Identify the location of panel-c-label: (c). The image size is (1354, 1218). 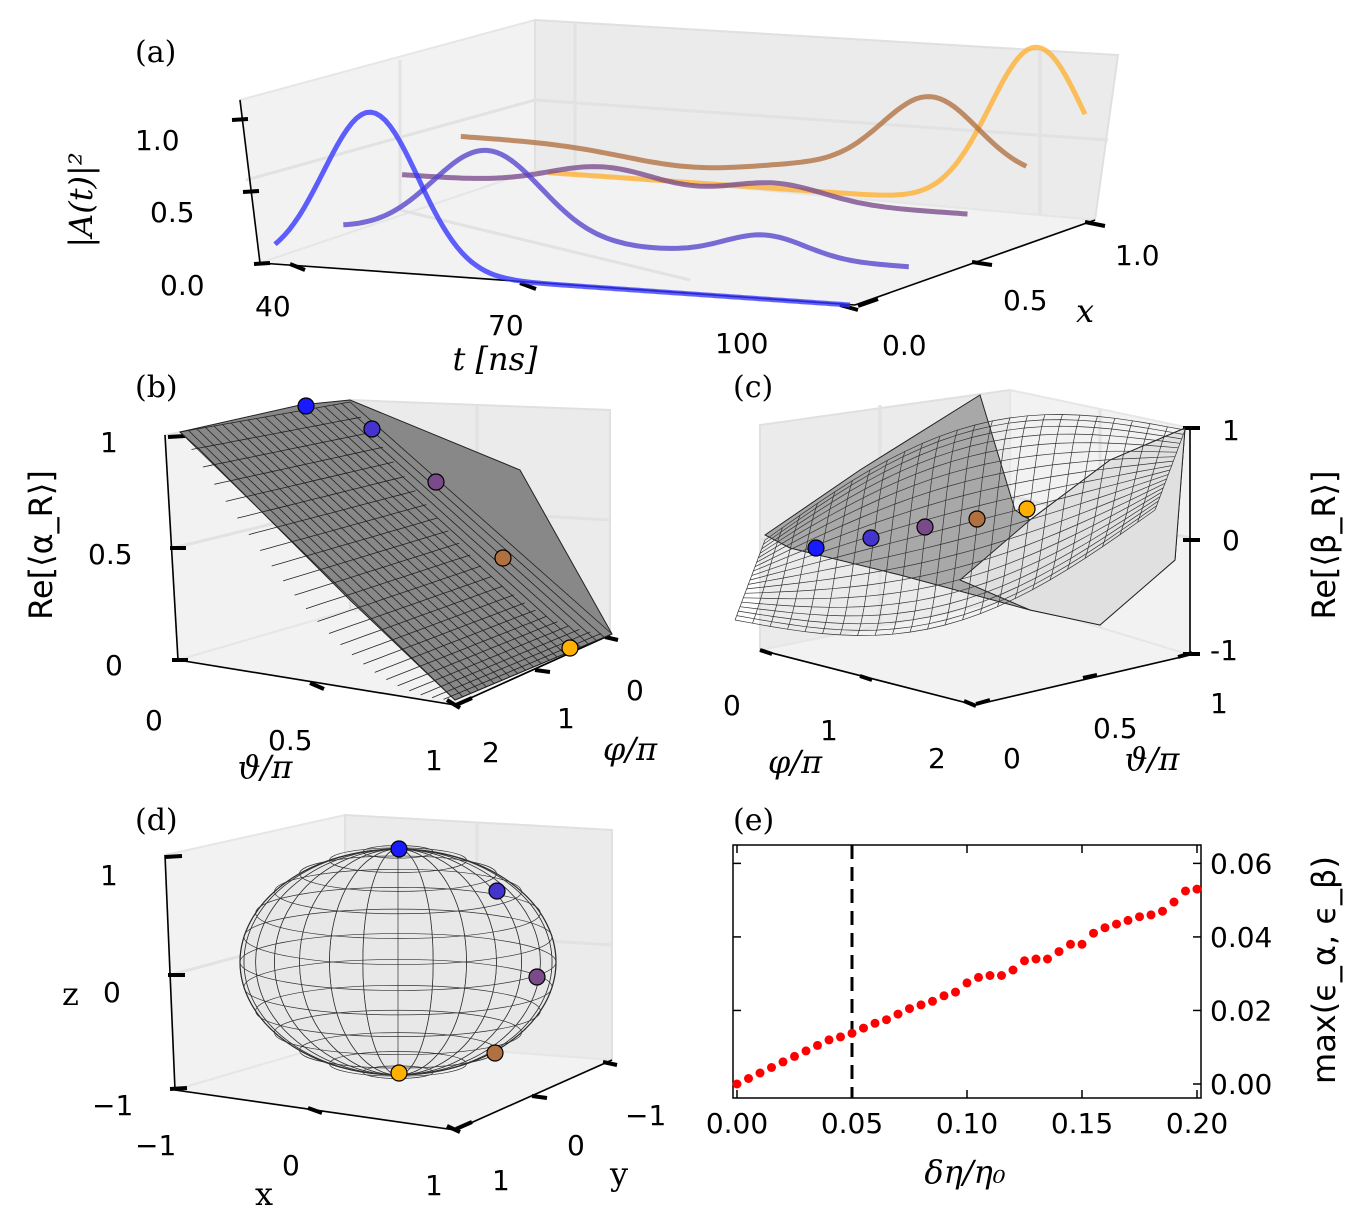
(753, 387).